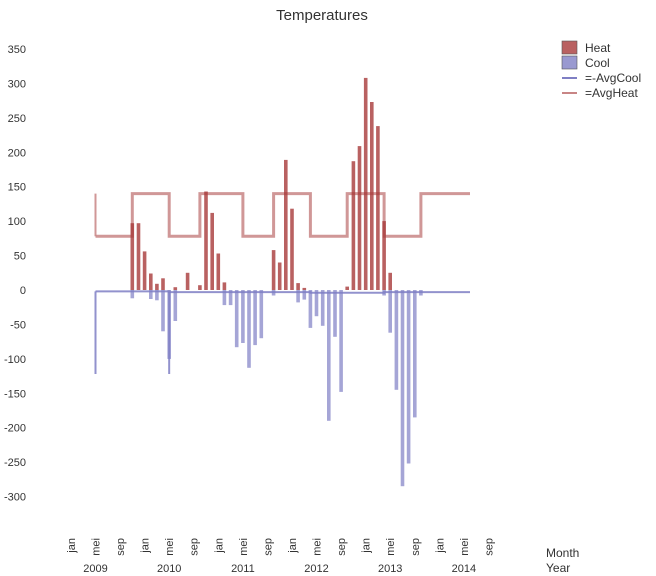 The image size is (656, 576). Describe the element at coordinates (569, 62) in the screenshot. I see `legend-swatch-cool` at that location.